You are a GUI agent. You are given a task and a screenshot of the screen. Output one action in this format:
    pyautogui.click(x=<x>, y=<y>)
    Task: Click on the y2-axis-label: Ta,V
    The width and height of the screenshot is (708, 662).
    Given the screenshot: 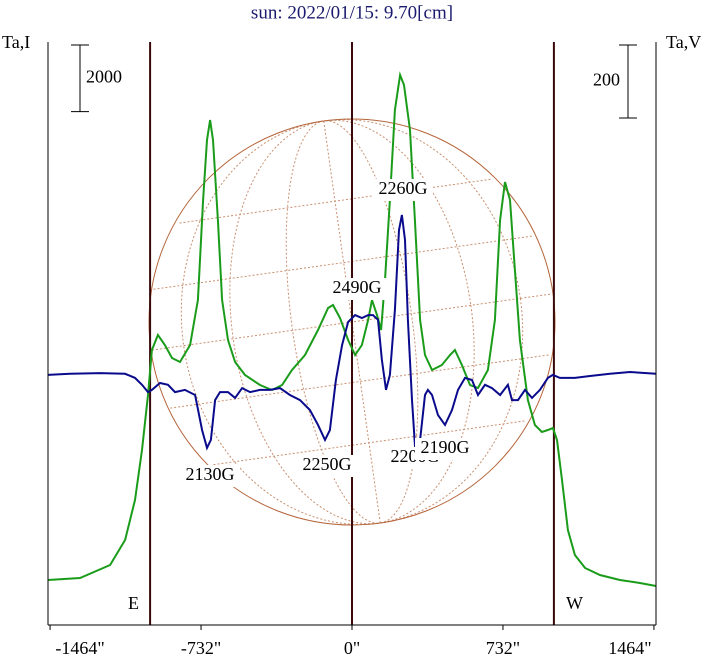 What is the action you would take?
    pyautogui.click(x=683, y=42)
    